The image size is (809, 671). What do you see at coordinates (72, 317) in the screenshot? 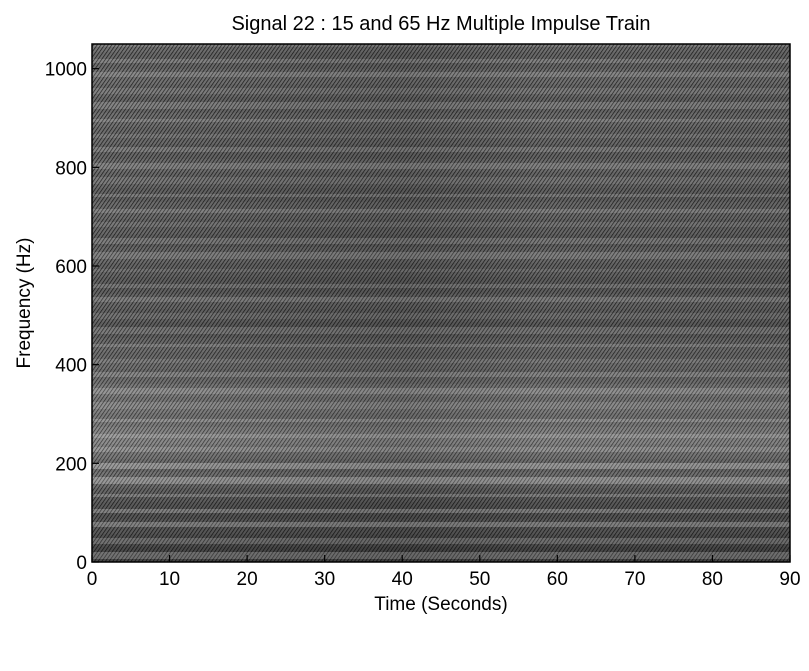
I see `y-axis-ticks: 0 200 400 600 800 1000` at bounding box center [72, 317].